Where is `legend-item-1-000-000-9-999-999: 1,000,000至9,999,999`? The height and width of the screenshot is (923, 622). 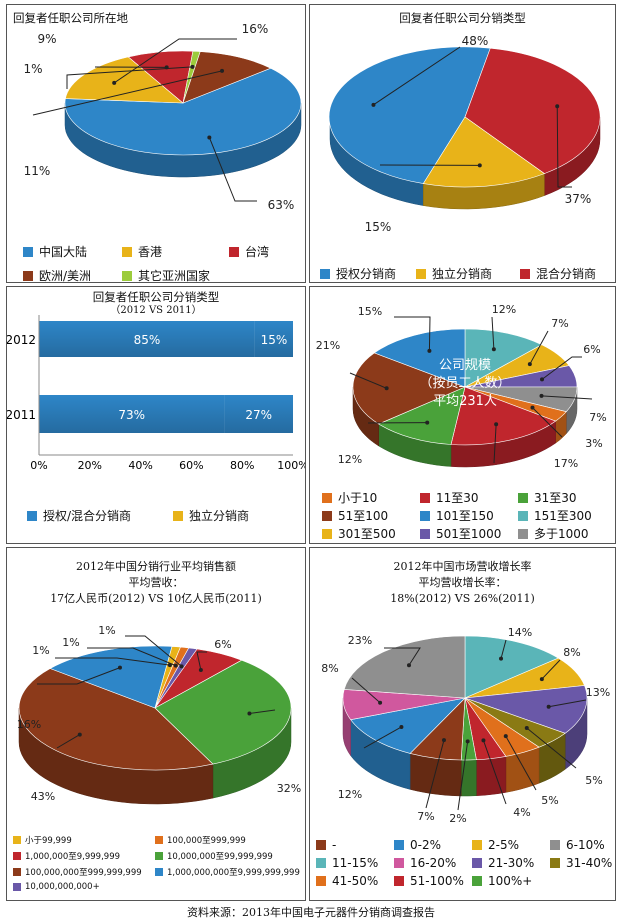
legend-item-1-000-000-9-999-999: 1,000,000至9,999,999 is located at coordinates (66, 856).